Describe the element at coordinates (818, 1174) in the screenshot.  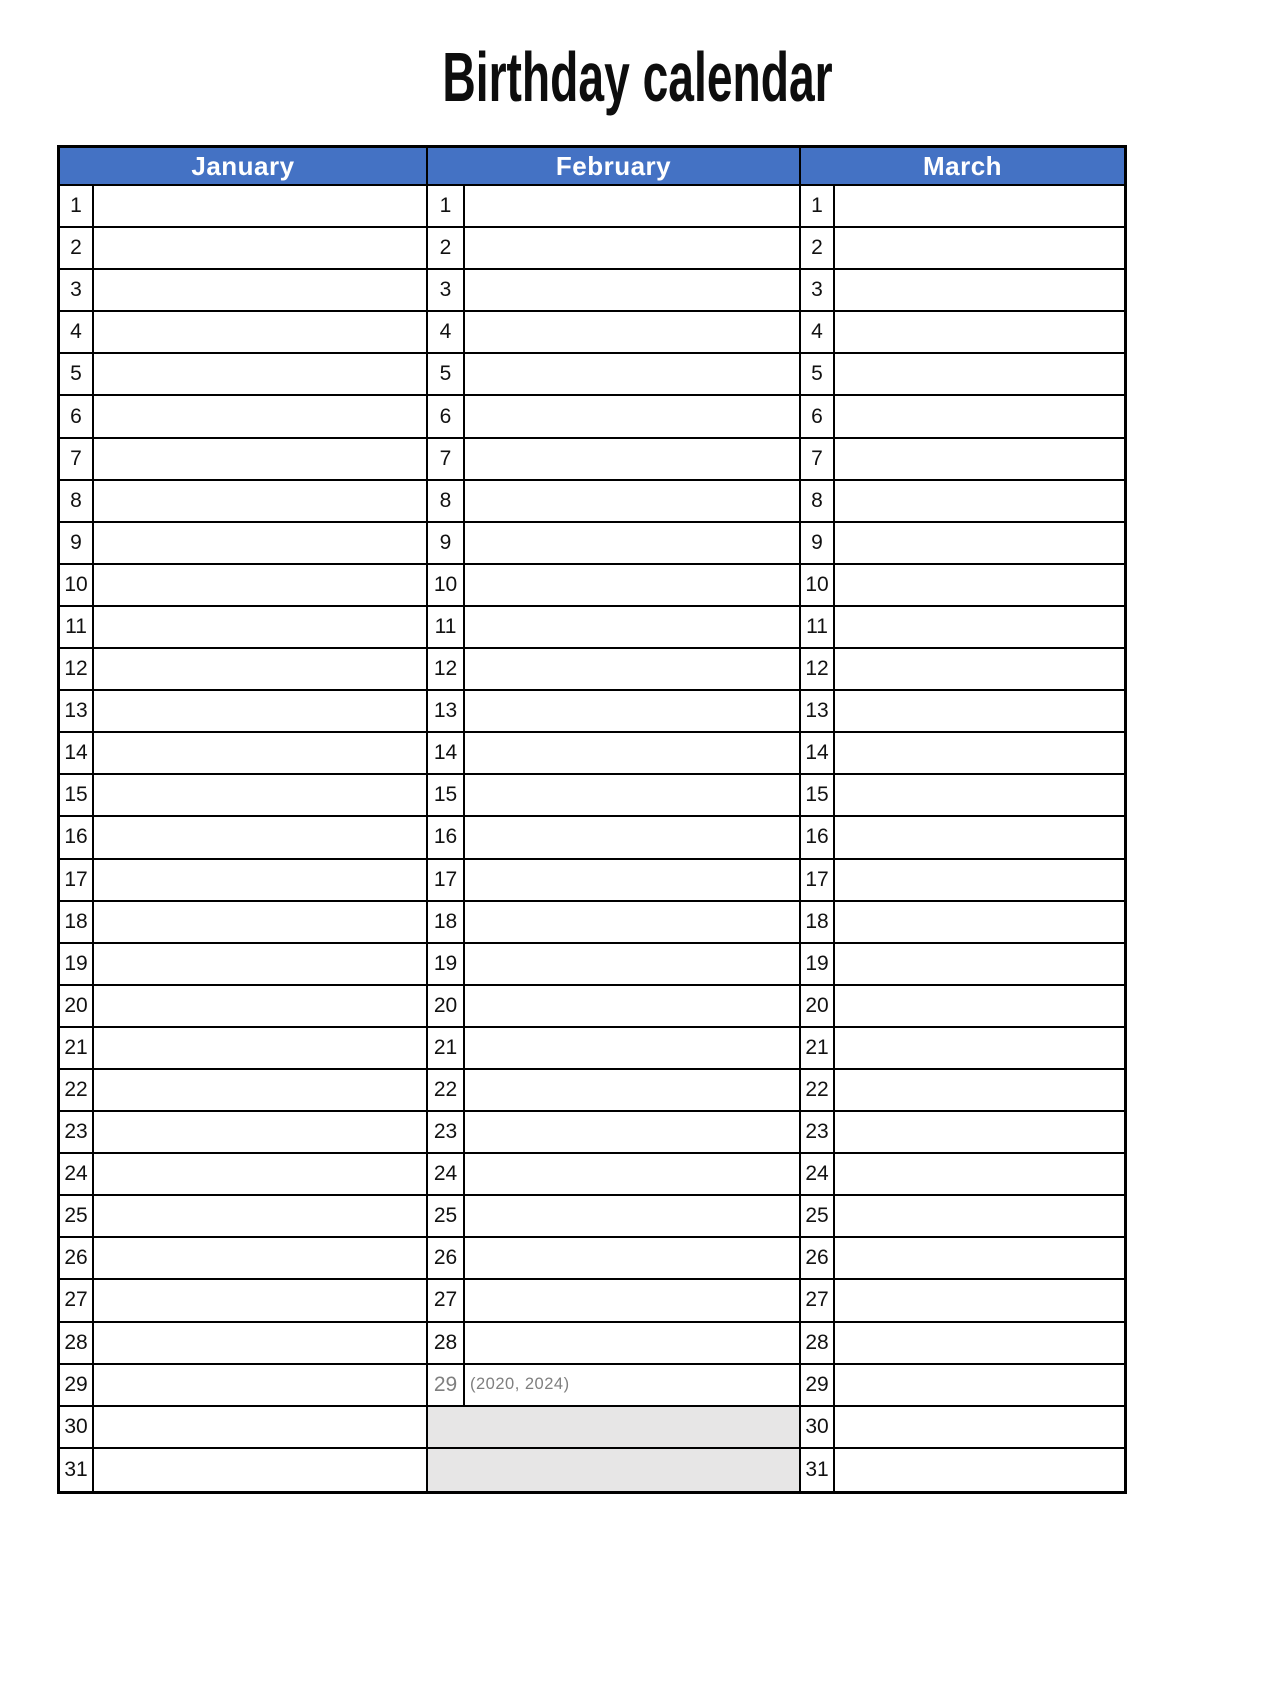
I see `day-number-march-24: 24` at that location.